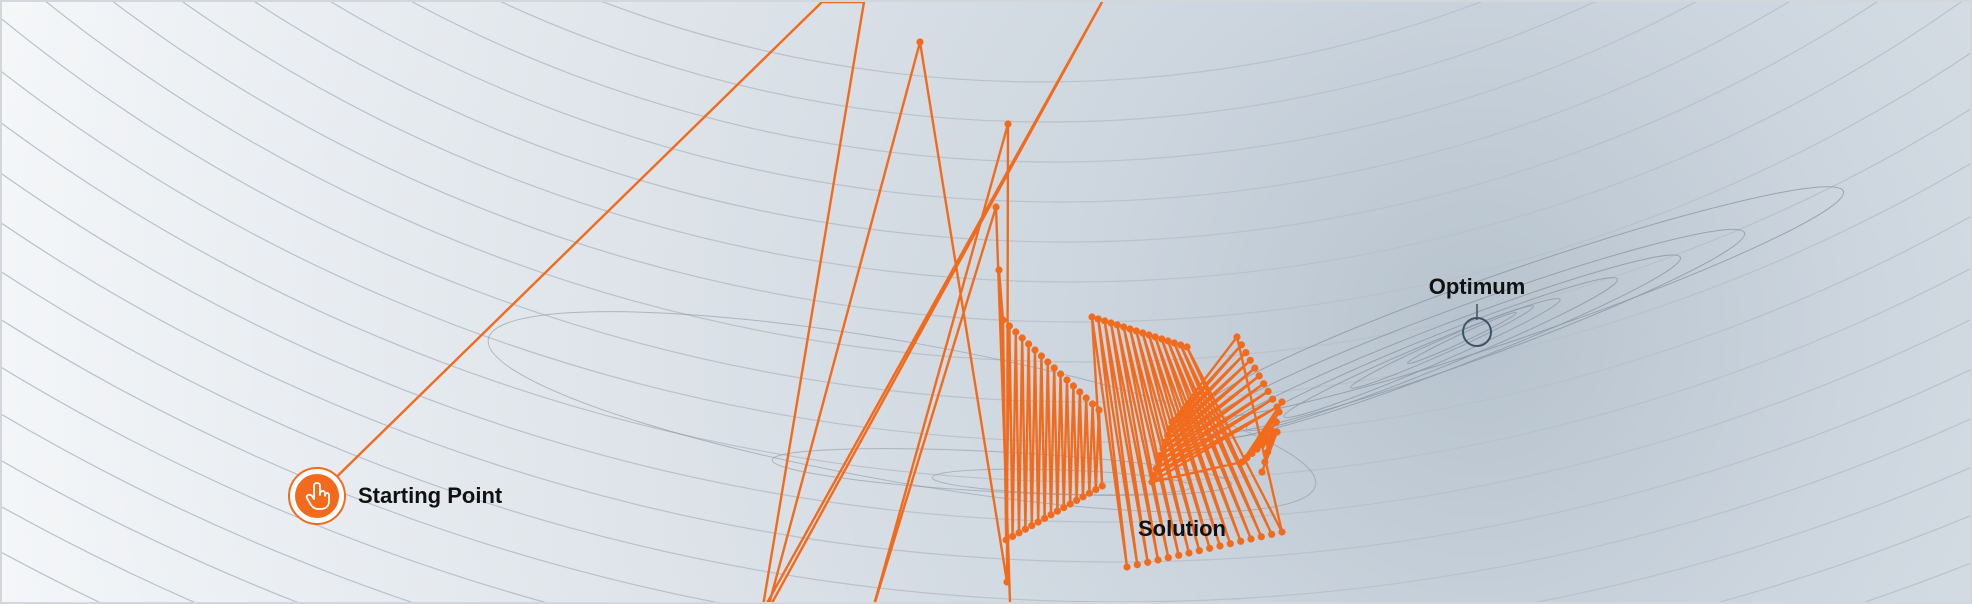 This screenshot has width=1972, height=604. Describe the element at coordinates (1477, 325) in the screenshot. I see `optimum-marker` at that location.